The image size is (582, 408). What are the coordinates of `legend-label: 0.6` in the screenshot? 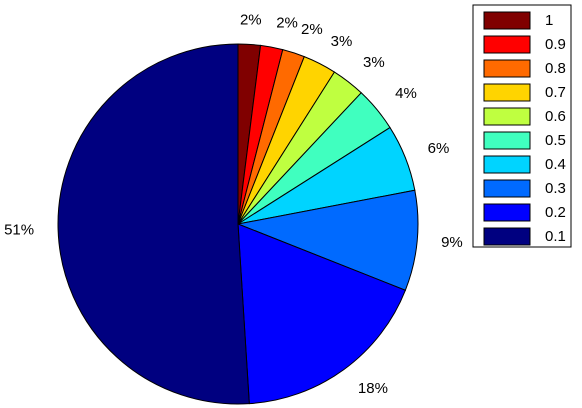 It's located at (555, 116).